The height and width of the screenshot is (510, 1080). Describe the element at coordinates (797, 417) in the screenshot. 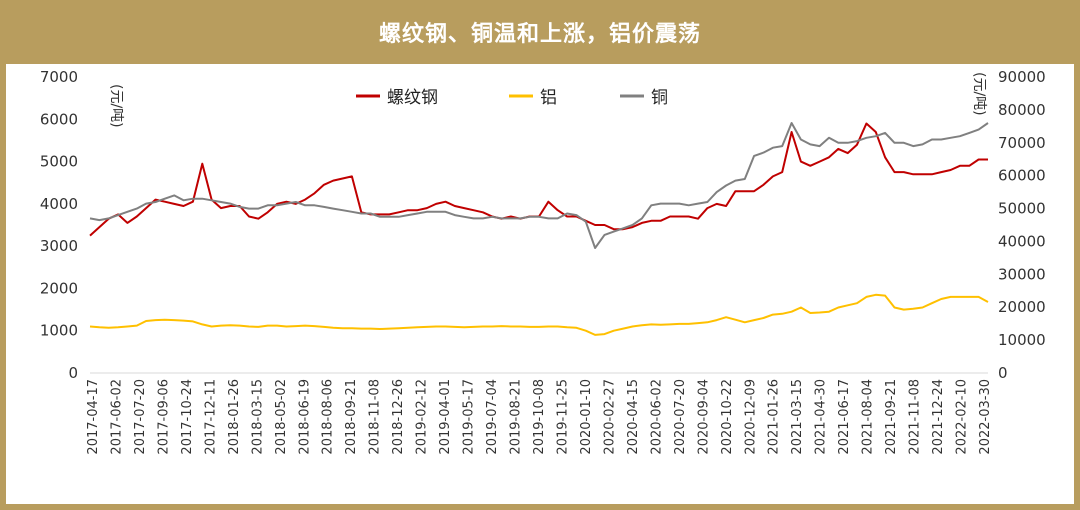

I see `x-tick-label: 2021-03-15` at that location.